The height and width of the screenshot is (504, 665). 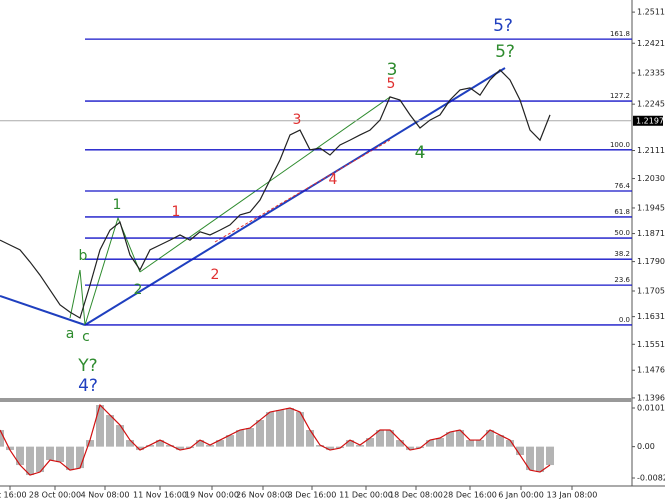 I want to click on channel-line, so click(x=265, y=184).